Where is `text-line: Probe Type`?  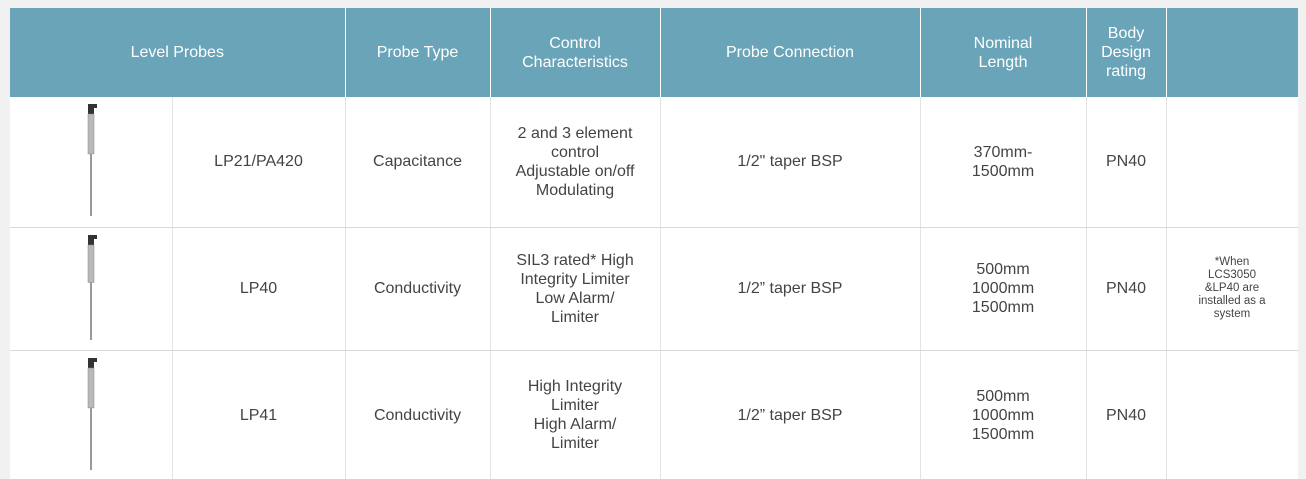
text-line: Probe Type is located at coordinates (417, 52).